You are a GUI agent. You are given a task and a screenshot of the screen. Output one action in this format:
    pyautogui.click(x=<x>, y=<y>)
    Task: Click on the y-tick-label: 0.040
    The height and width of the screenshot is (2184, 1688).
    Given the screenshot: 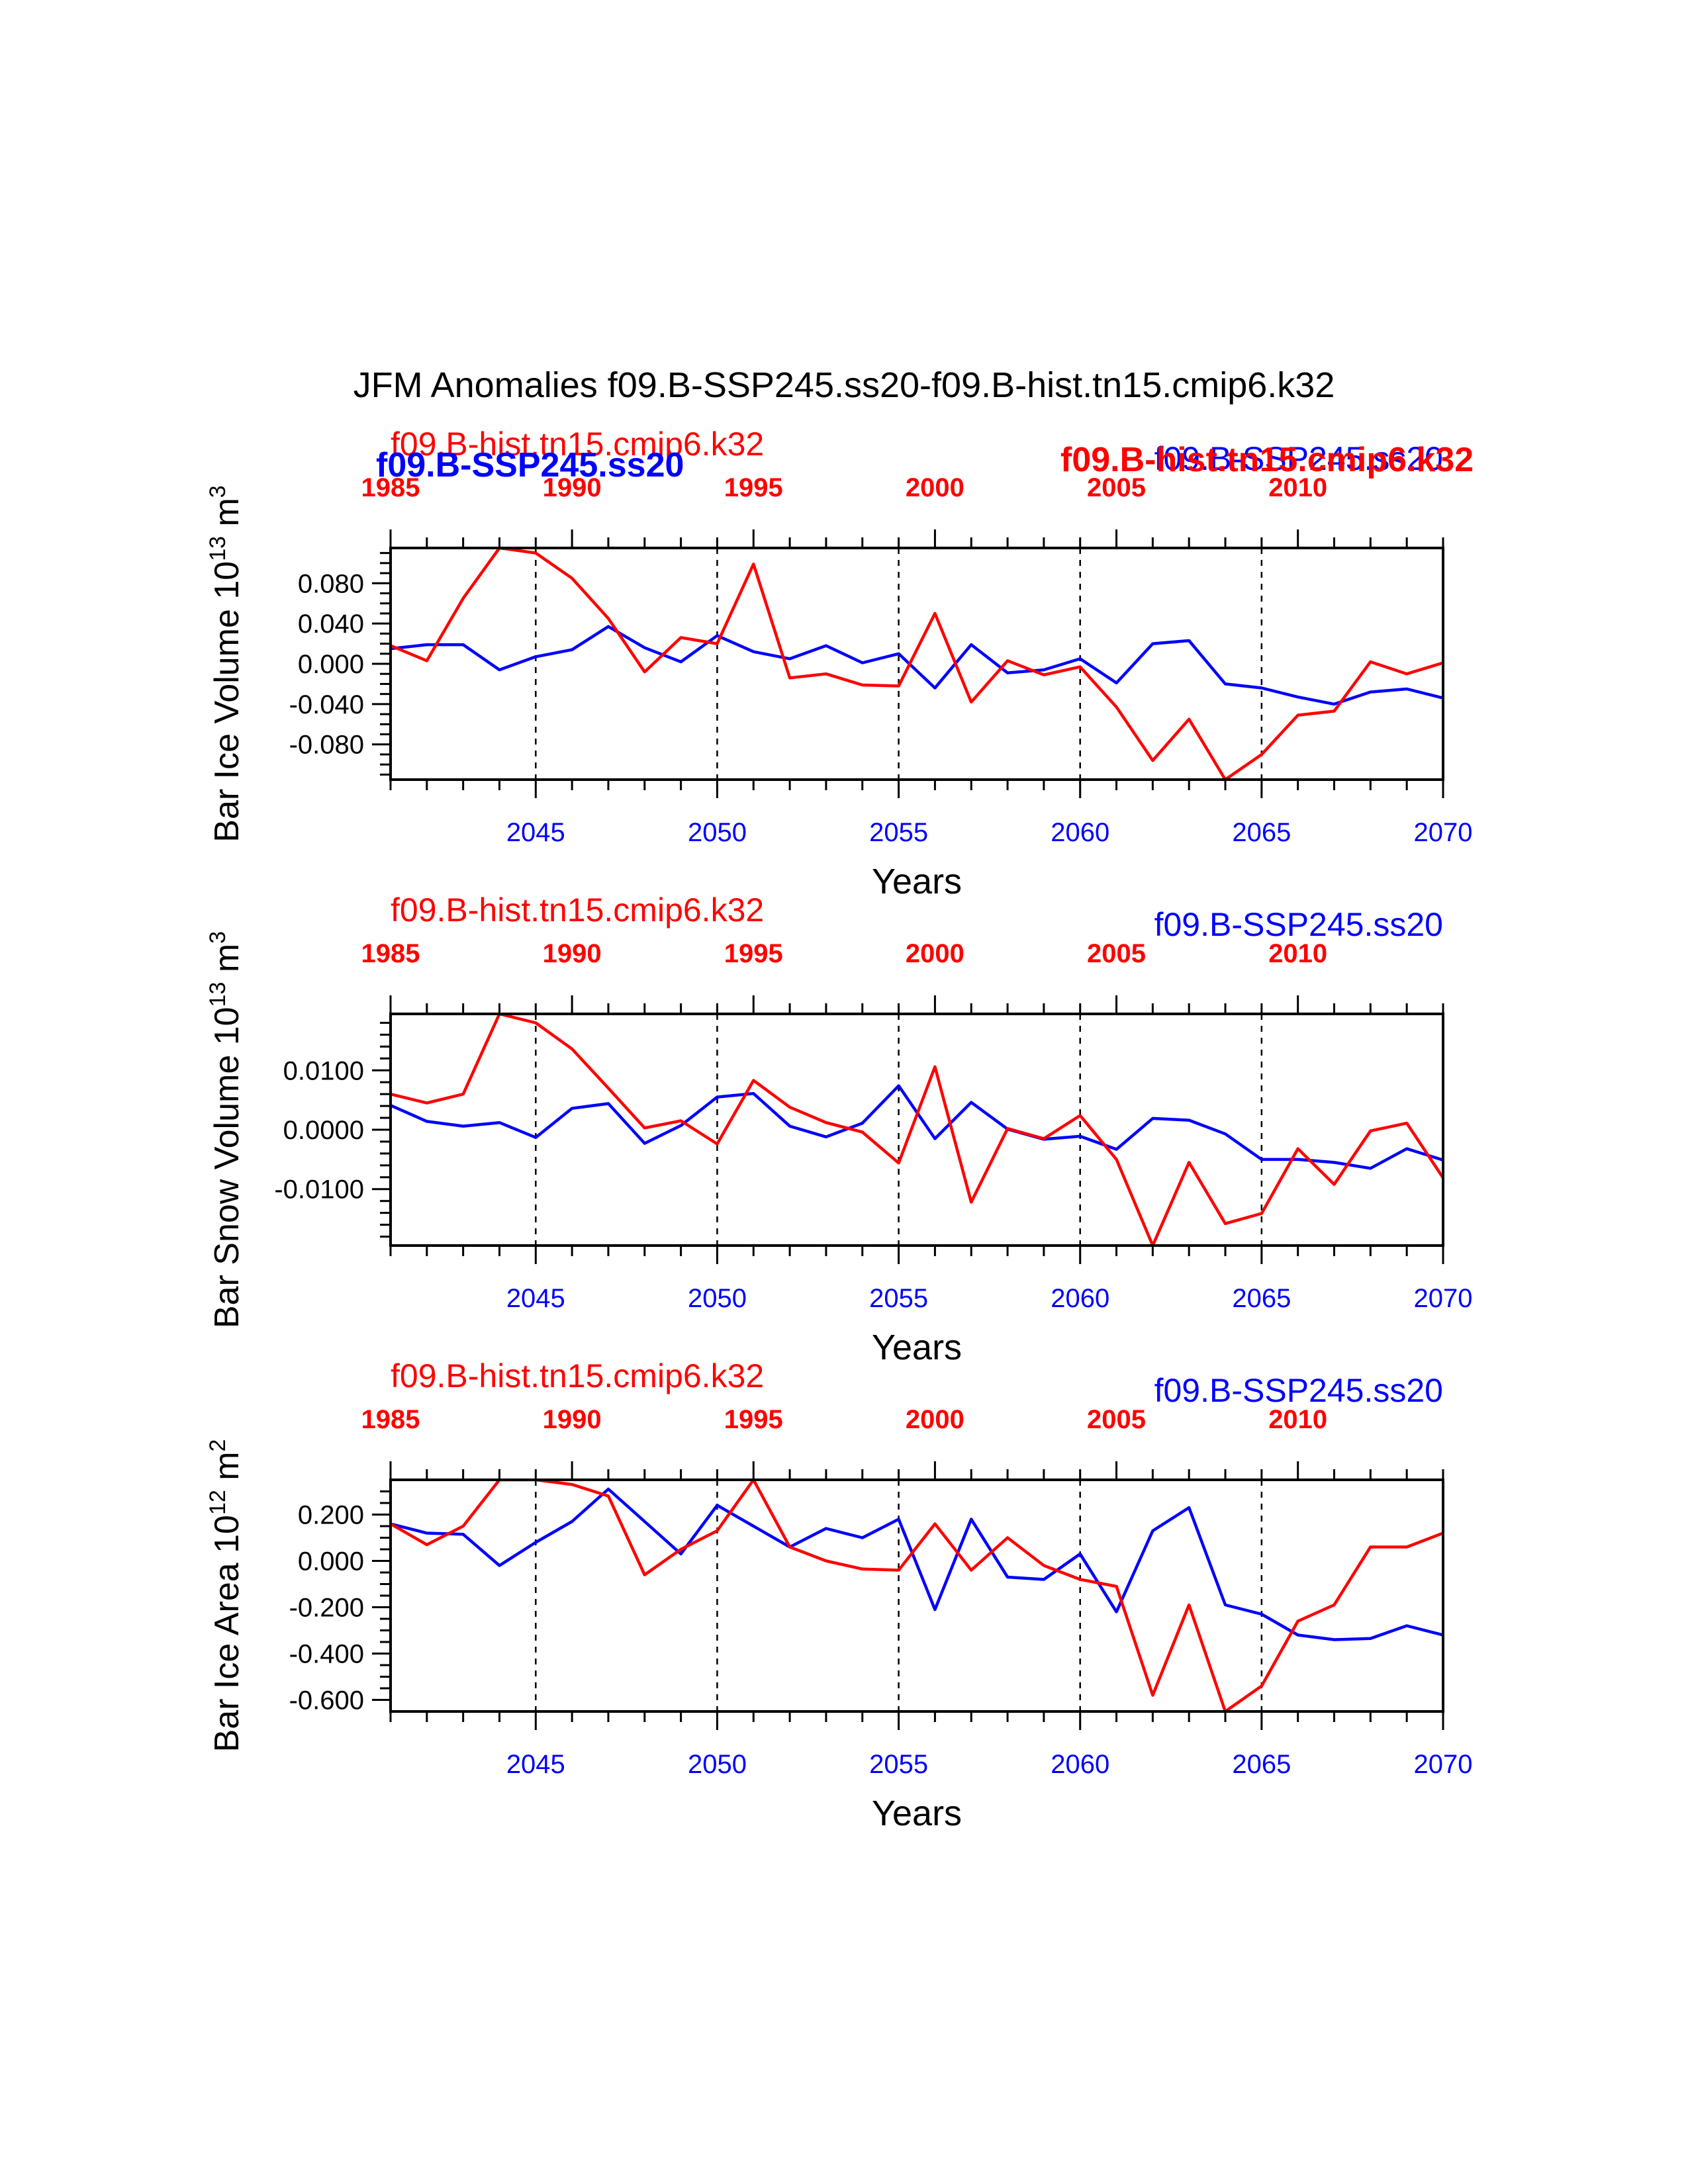 What is the action you would take?
    pyautogui.click(x=331, y=624)
    